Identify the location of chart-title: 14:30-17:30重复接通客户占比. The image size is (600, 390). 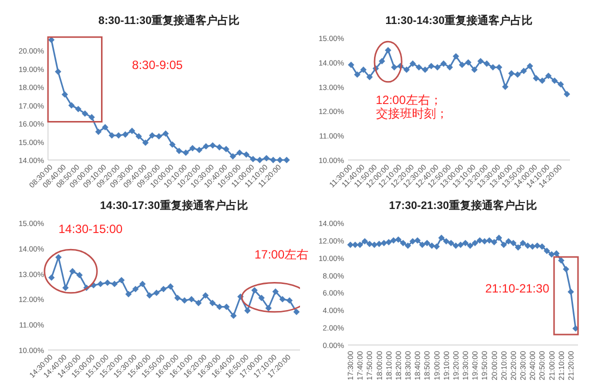
(174, 205).